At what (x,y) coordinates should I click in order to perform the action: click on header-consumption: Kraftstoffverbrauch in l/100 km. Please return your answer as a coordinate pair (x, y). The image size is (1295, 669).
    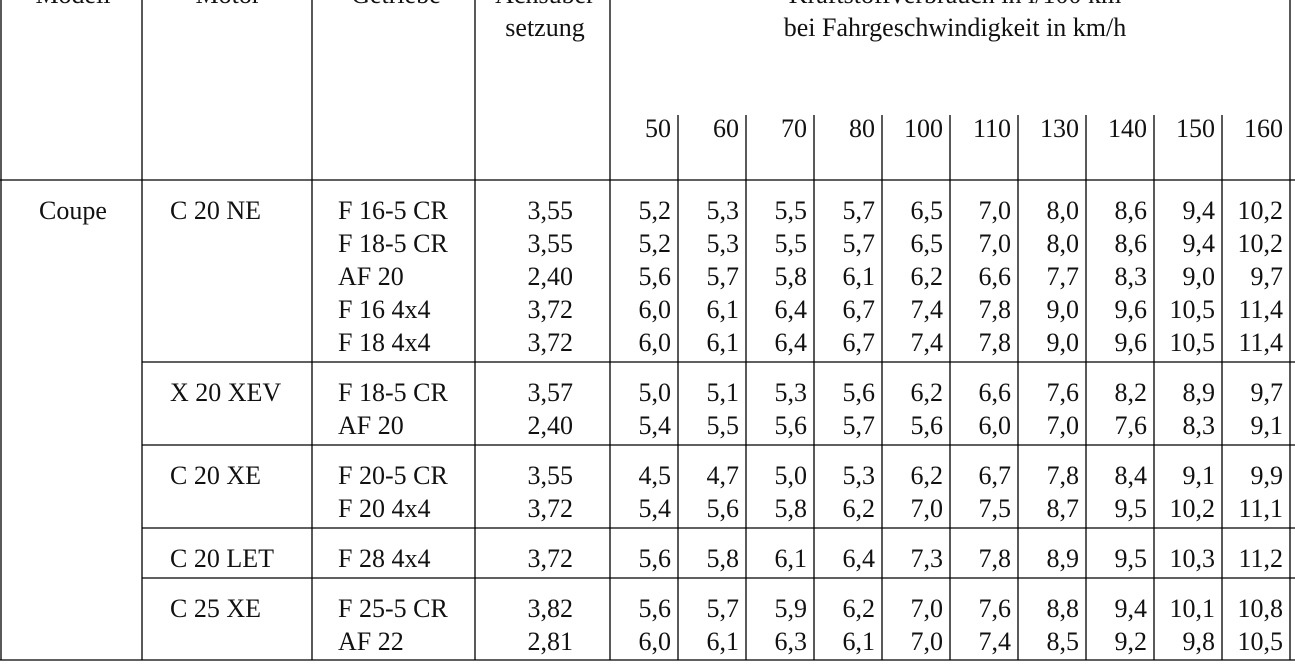
    Looking at the image, I should click on (955, 4).